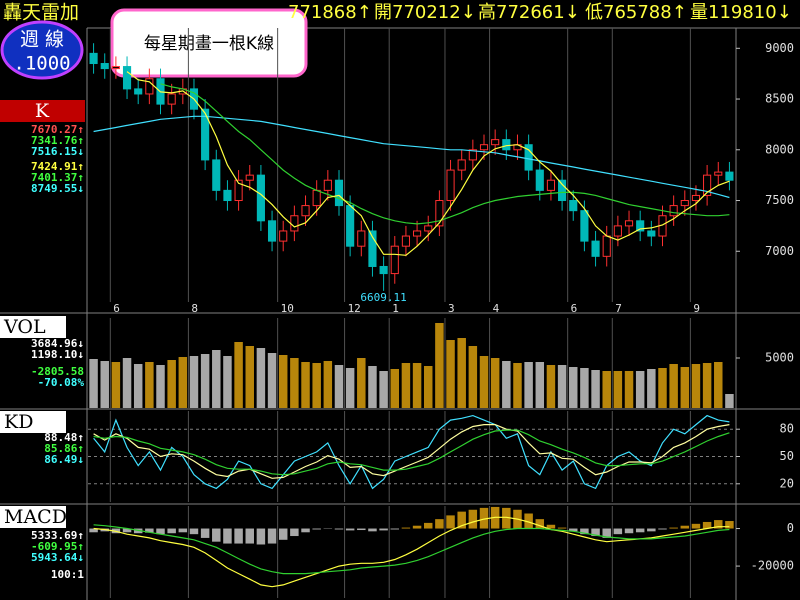 This screenshot has height=600, width=800. What do you see at coordinates (64, 437) in the screenshot?
I see `readout: 88.48↑` at bounding box center [64, 437].